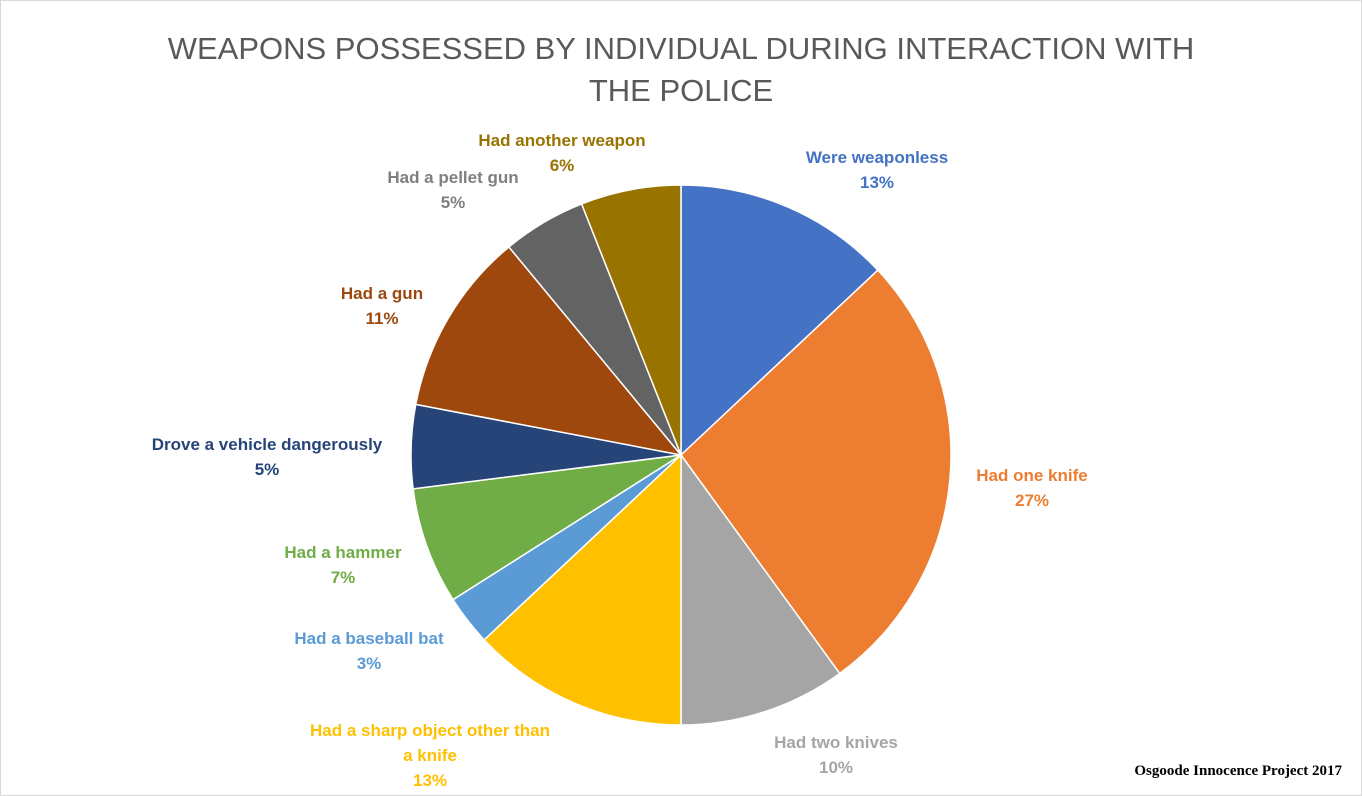  Describe the element at coordinates (836, 755) in the screenshot. I see `slice-label-had-two-knives: Had two knives 10%` at that location.